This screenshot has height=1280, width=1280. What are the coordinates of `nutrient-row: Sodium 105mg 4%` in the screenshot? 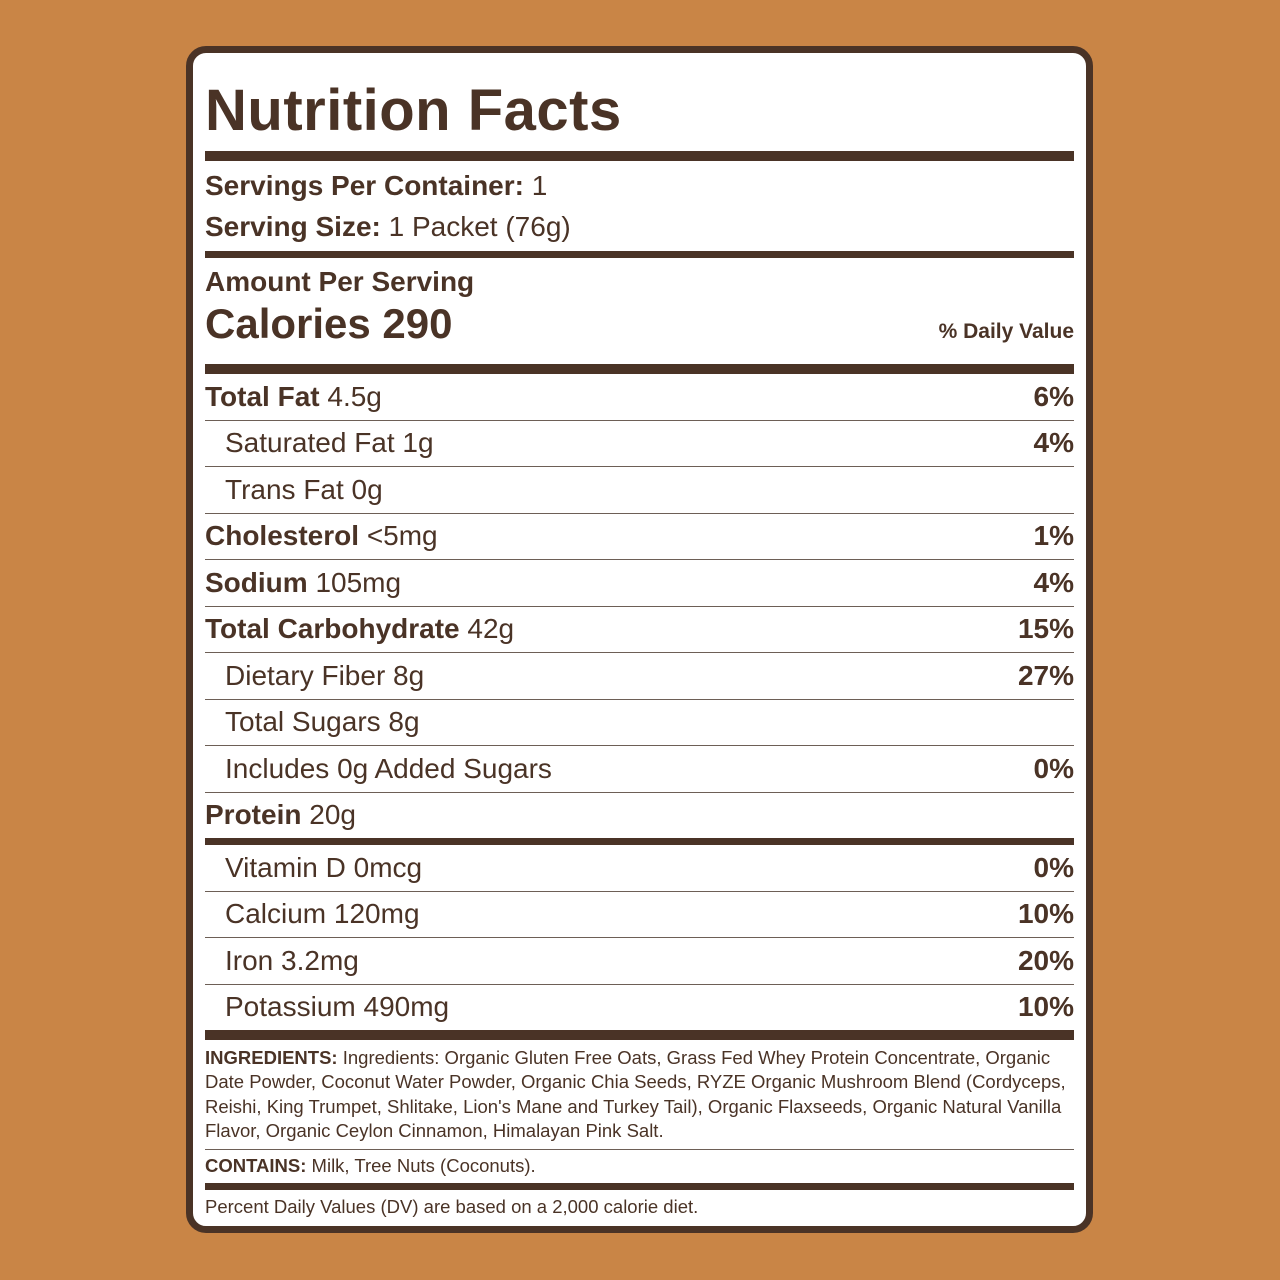 It's located at (639, 583).